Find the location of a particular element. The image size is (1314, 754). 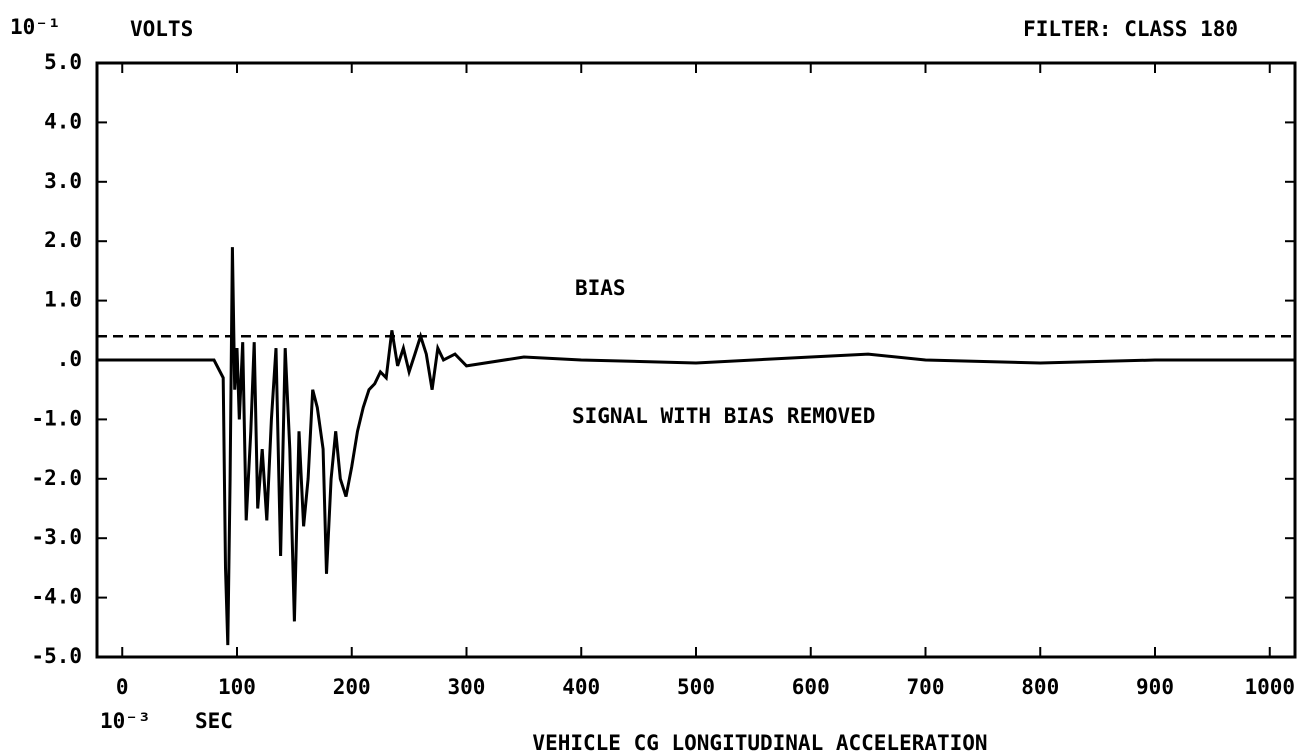

x-tick-label: 600 is located at coordinates (811, 687).